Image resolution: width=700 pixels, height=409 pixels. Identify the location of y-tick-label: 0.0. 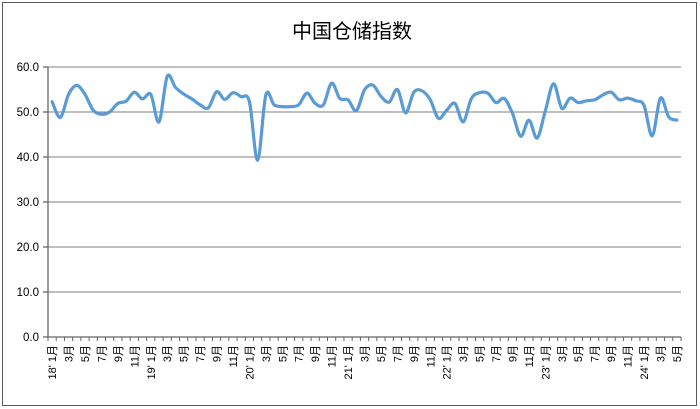
(31, 338).